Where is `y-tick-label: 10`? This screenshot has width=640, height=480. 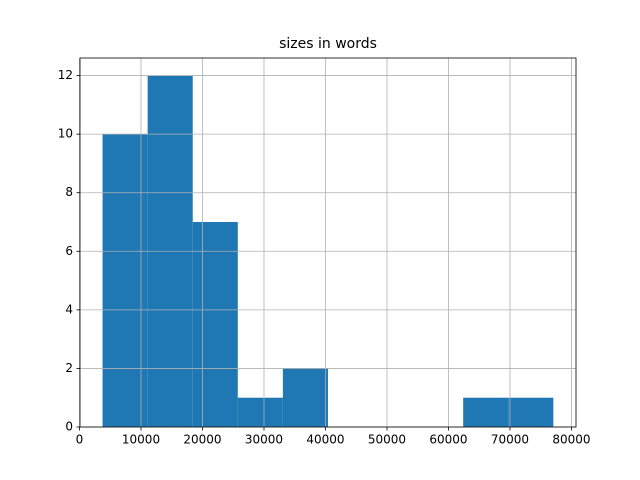
y-tick-label: 10 is located at coordinates (65, 134).